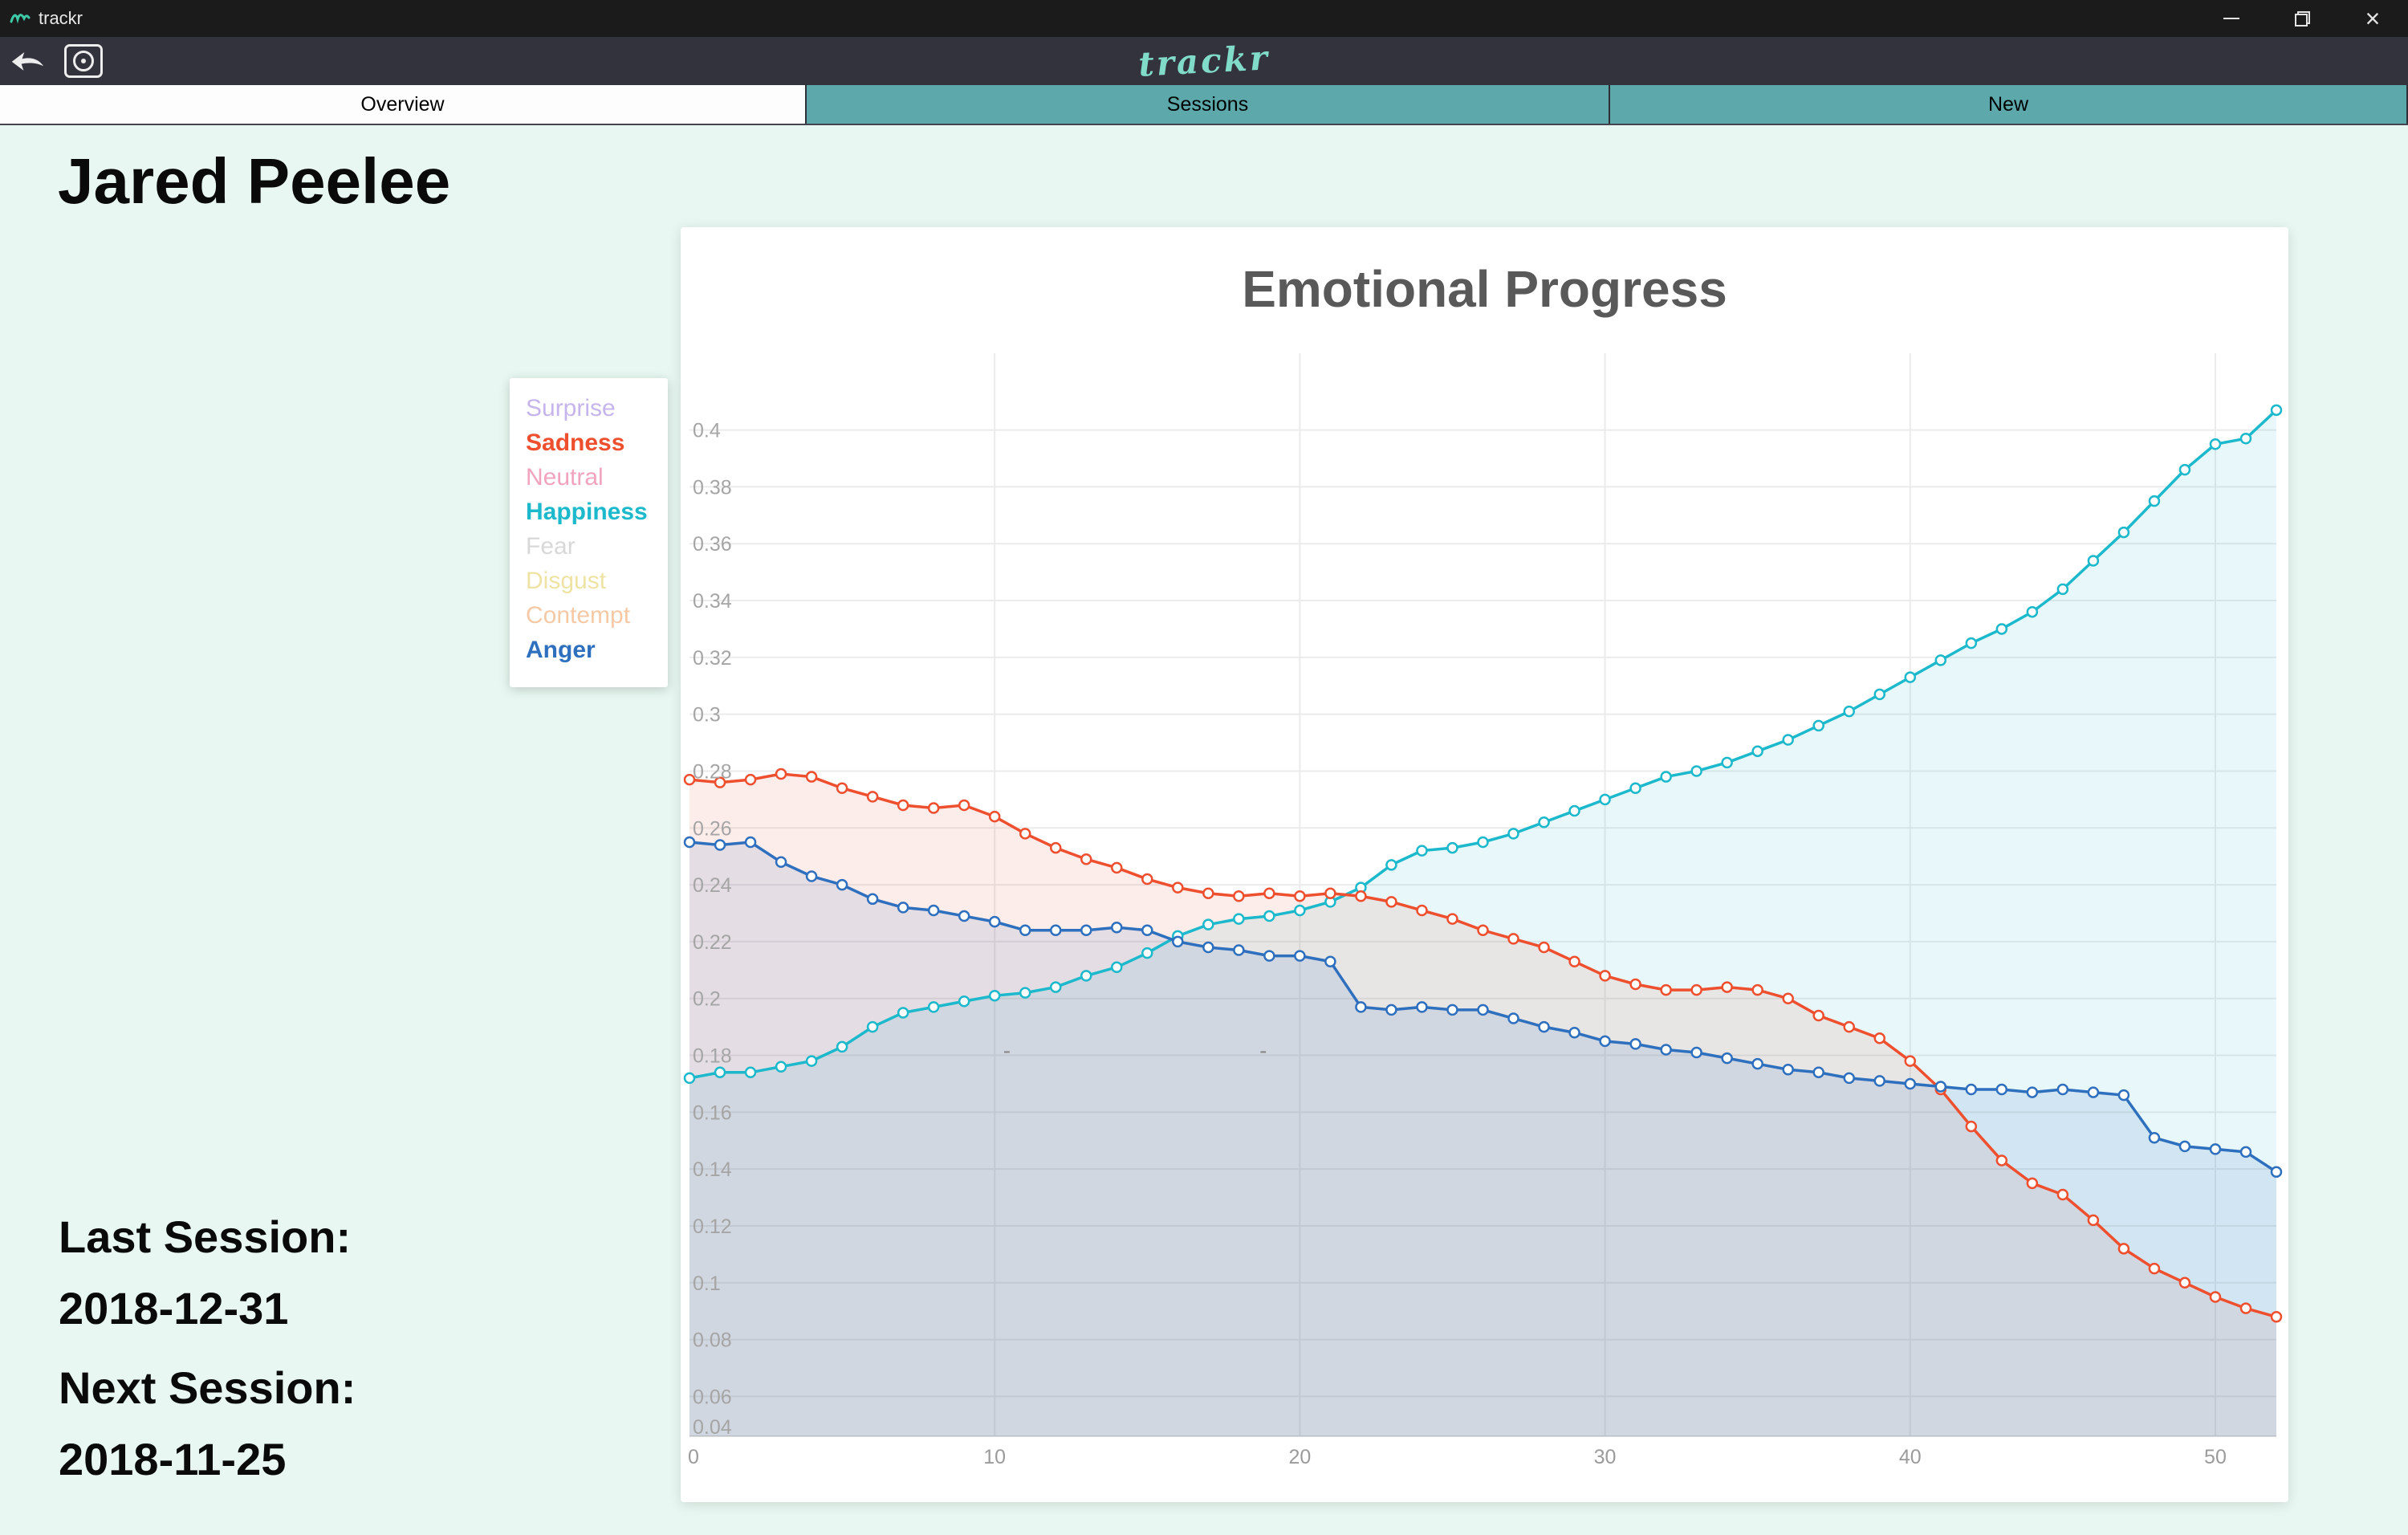  I want to click on svg-text: 0.16, so click(712, 1112).